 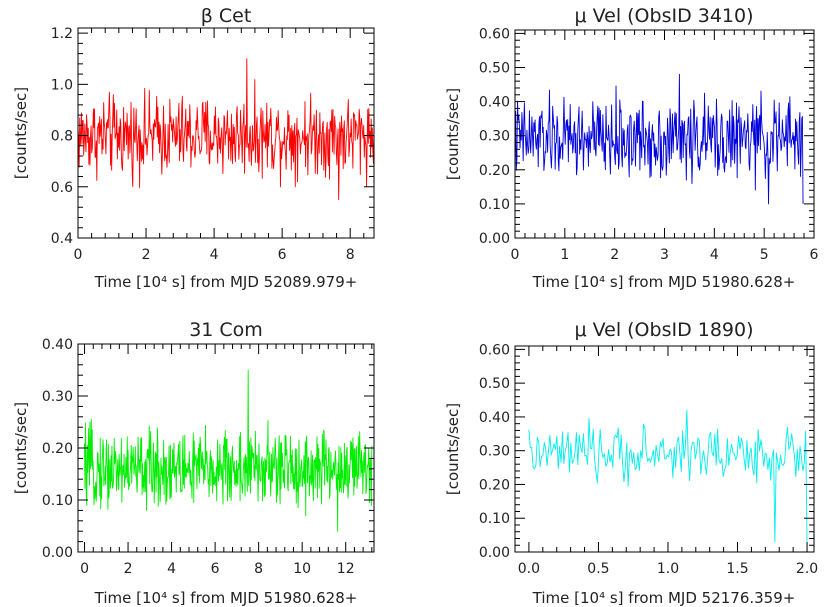 What do you see at coordinates (62, 137) in the screenshot?
I see `y-tick-label-beta-cet: 0.8` at bounding box center [62, 137].